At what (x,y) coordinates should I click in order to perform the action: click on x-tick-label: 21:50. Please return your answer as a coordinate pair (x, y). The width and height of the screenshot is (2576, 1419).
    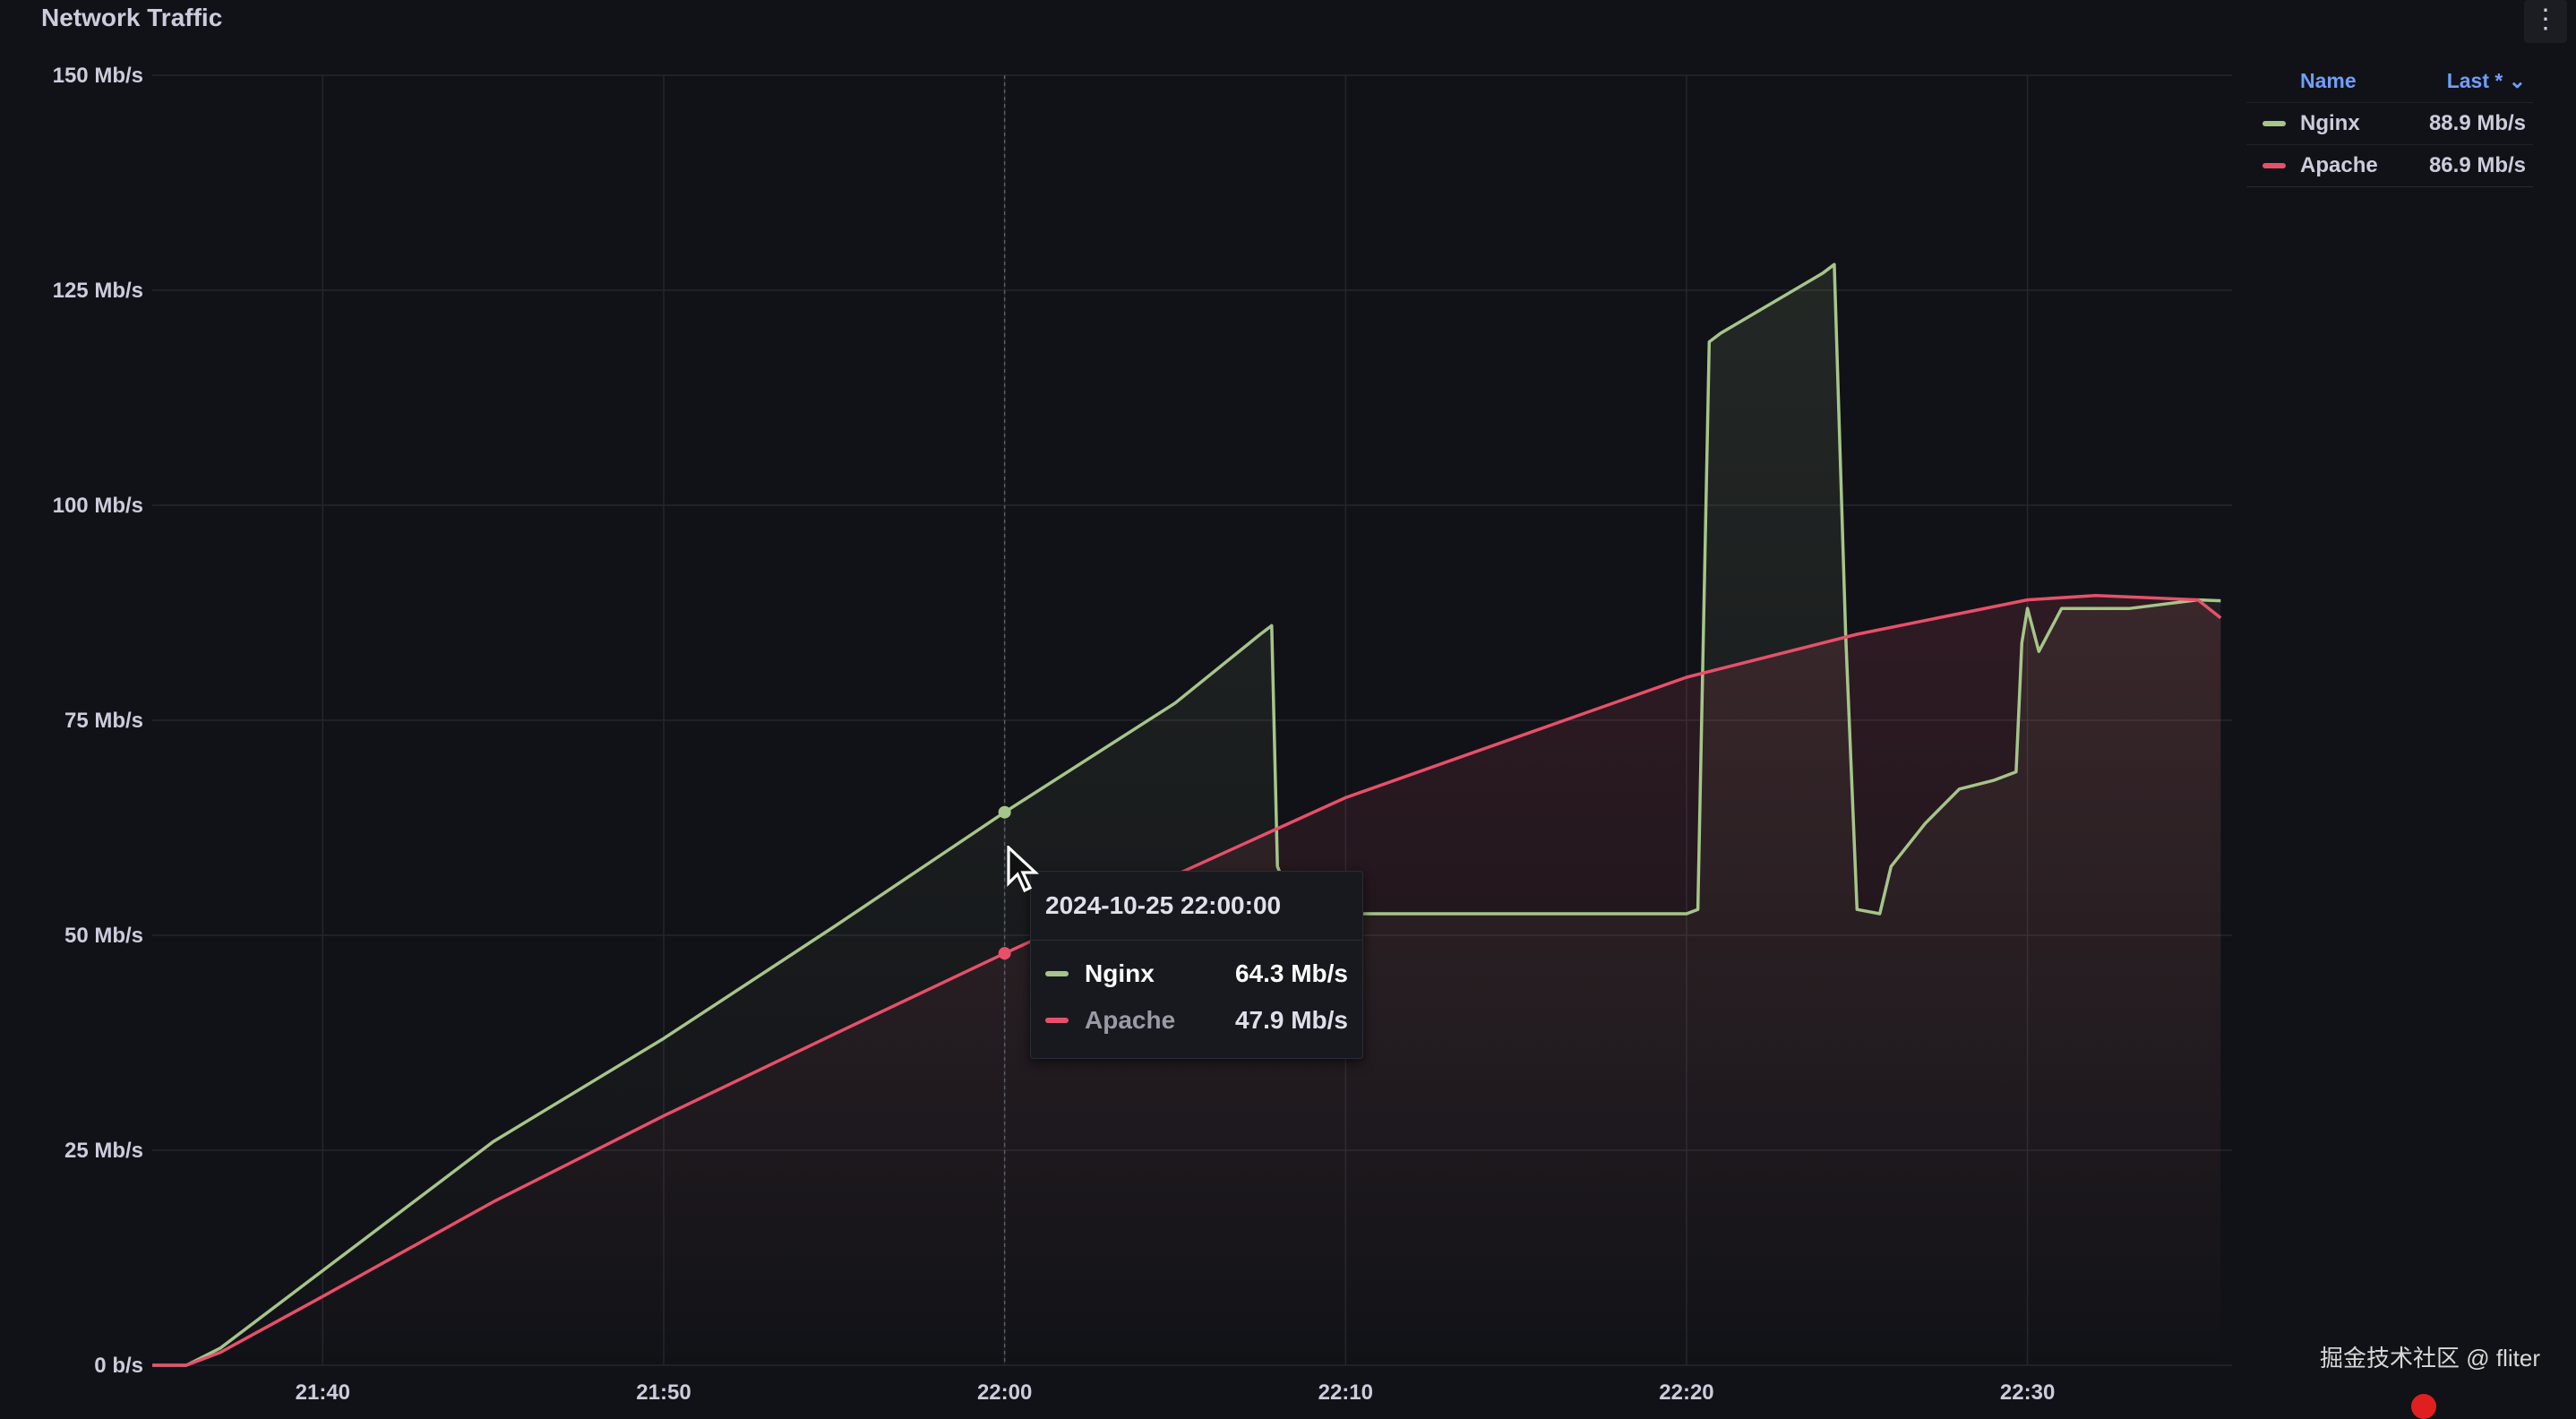
    Looking at the image, I should click on (663, 1392).